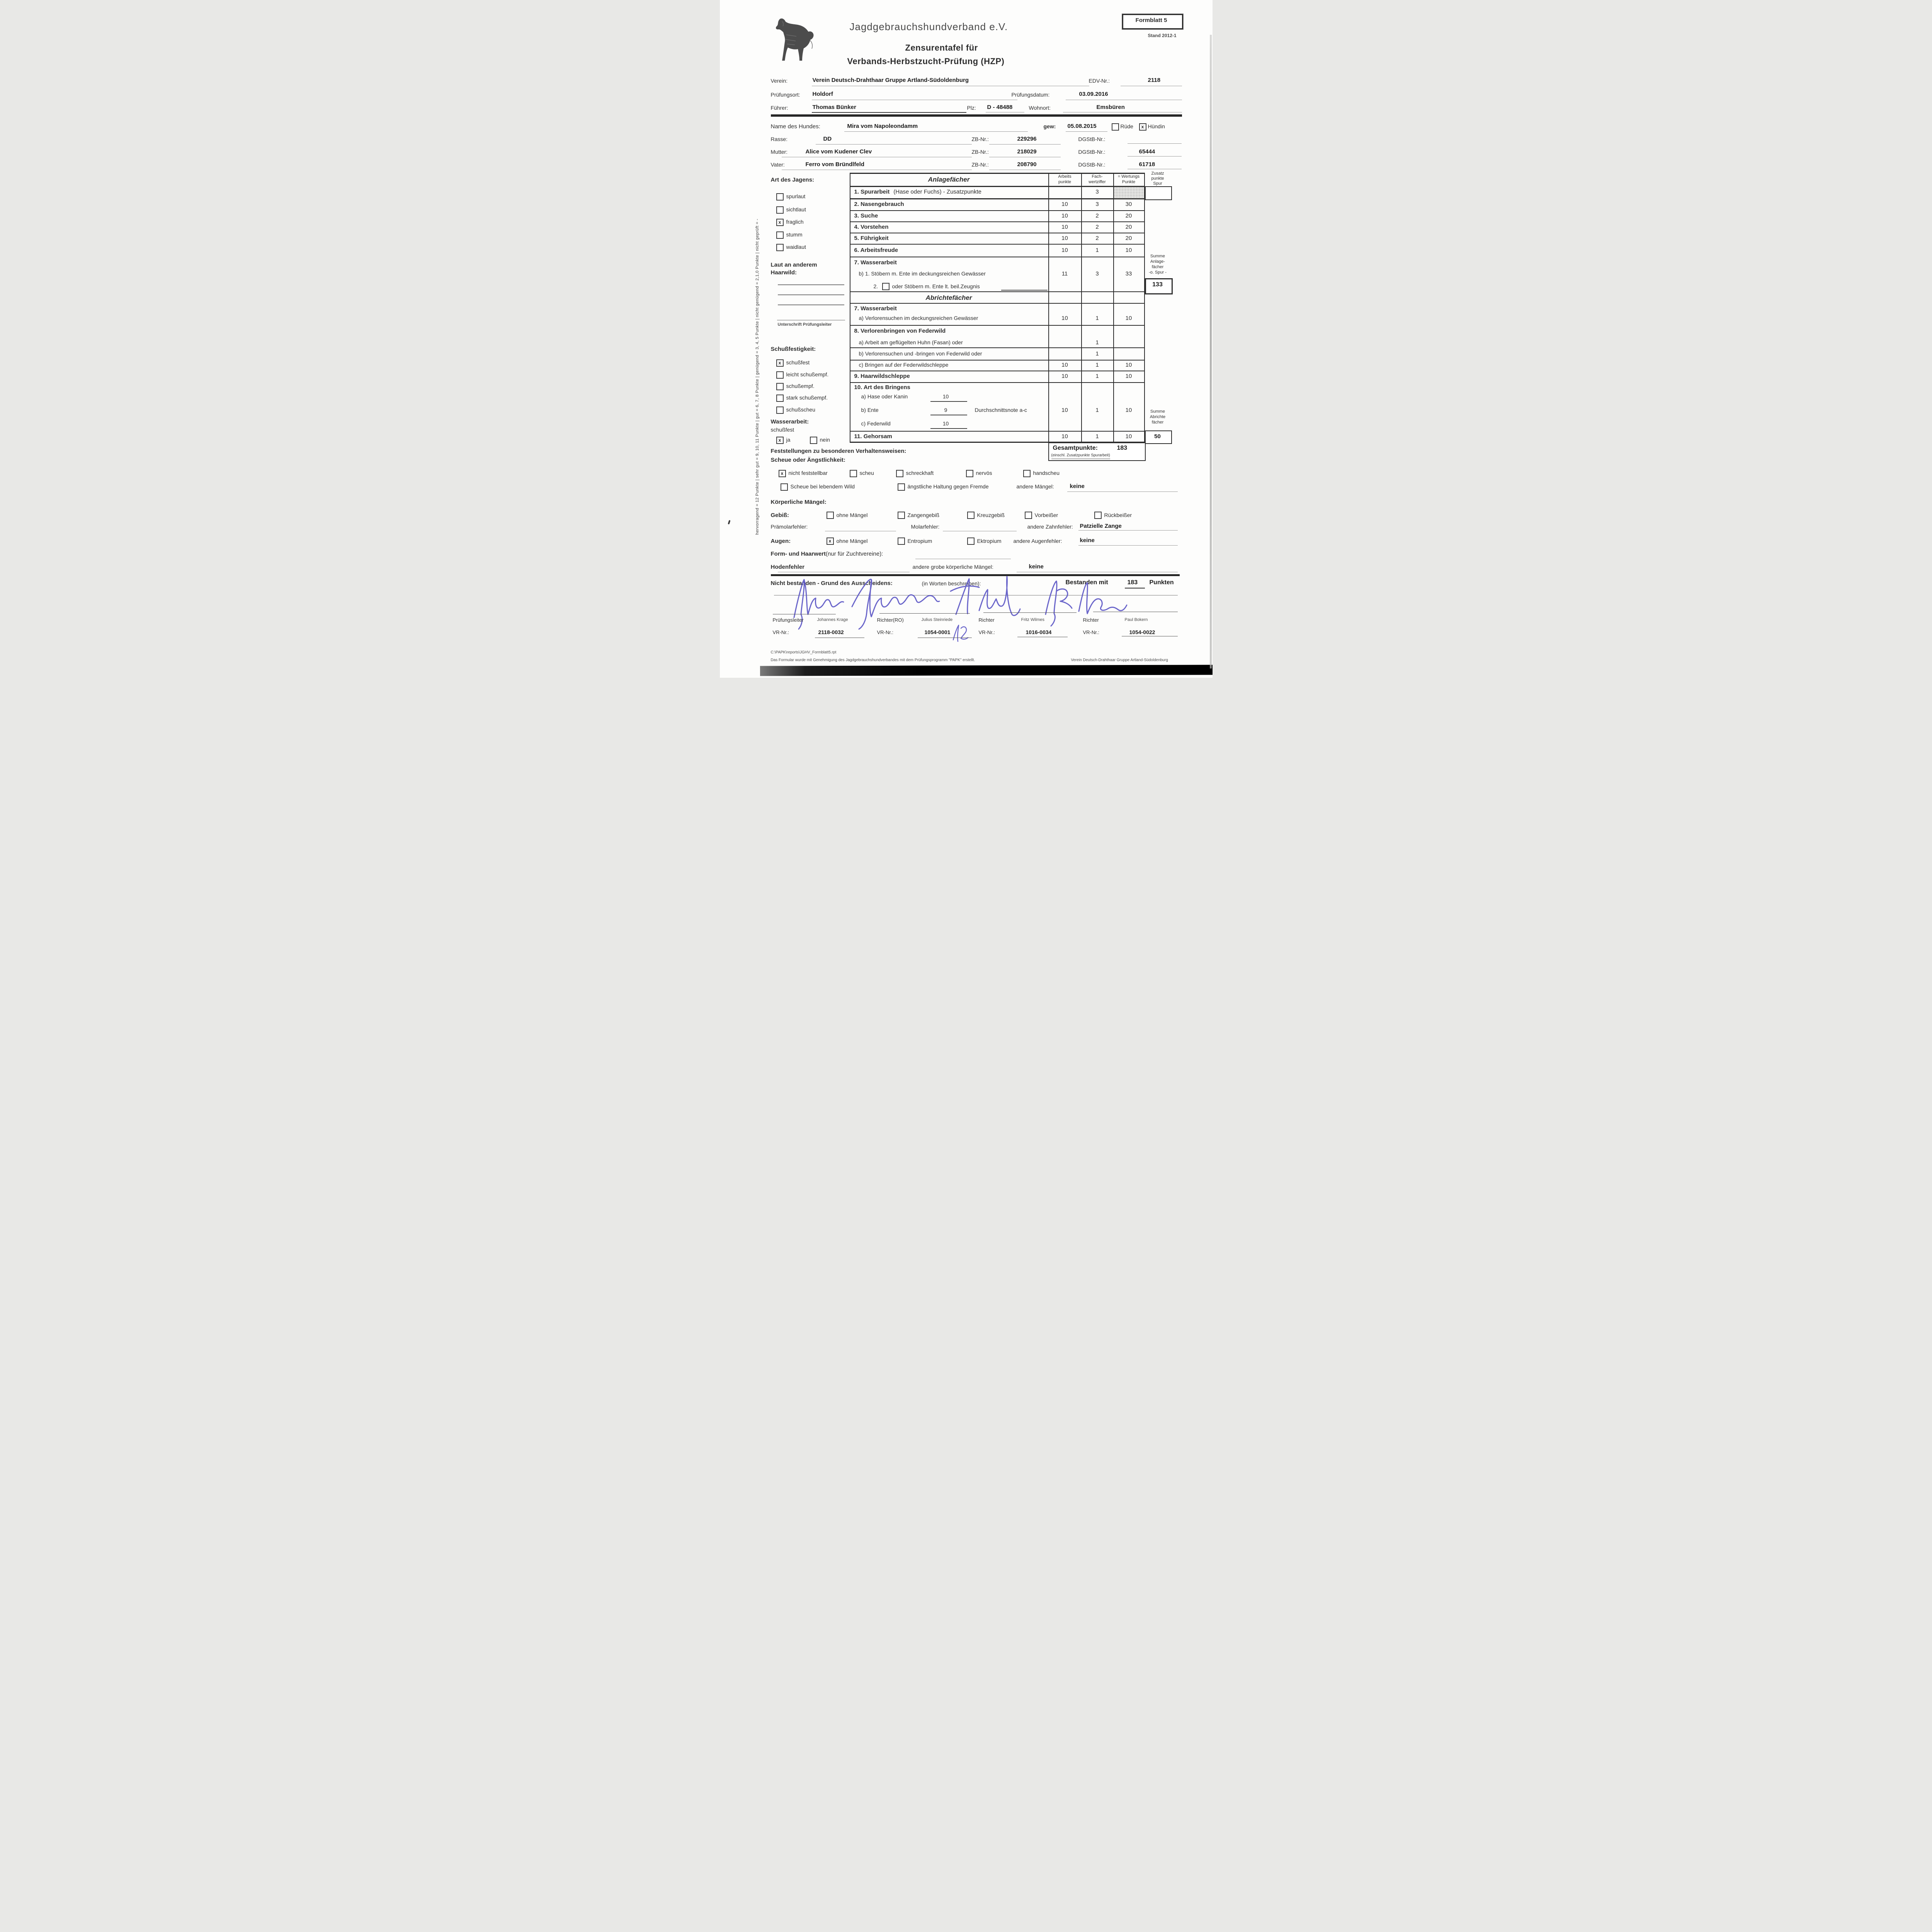  Describe the element at coordinates (904, 365) in the screenshot. I see `row-verlorenbringen-c: c) Bringen auf der Federwildschleppe` at that location.